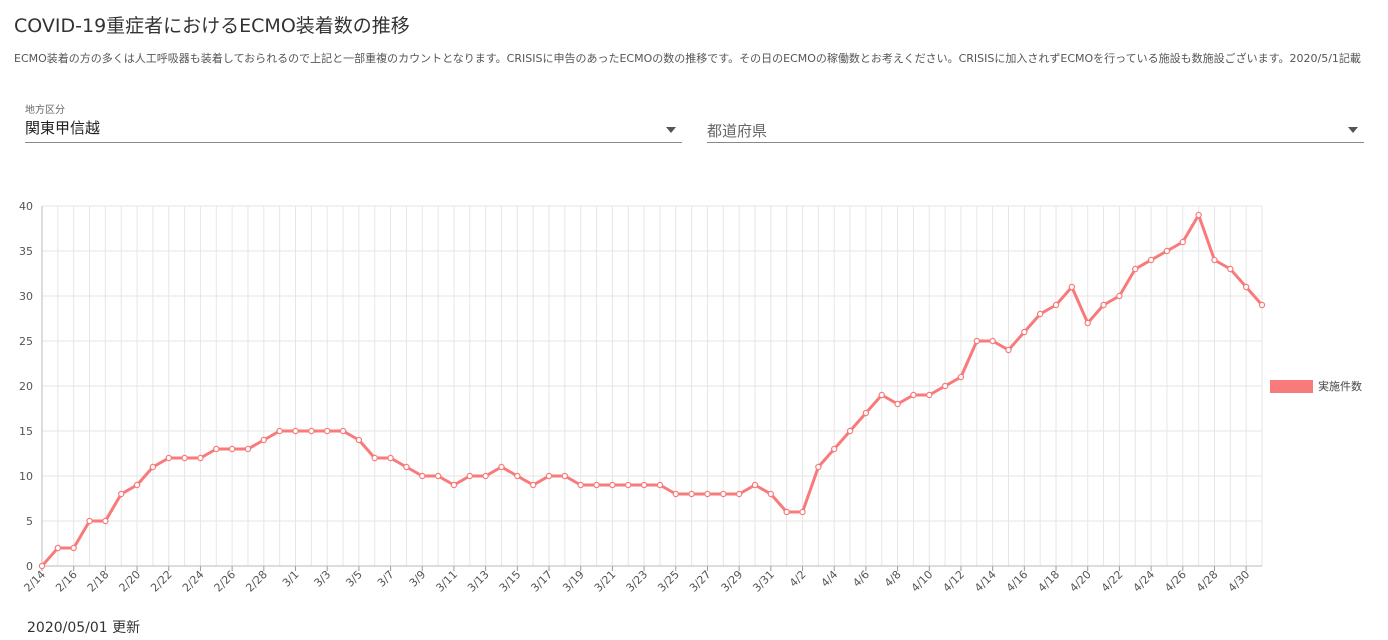 The height and width of the screenshot is (640, 1388). I want to click on x-tick-label: 4/30, so click(1239, 581).